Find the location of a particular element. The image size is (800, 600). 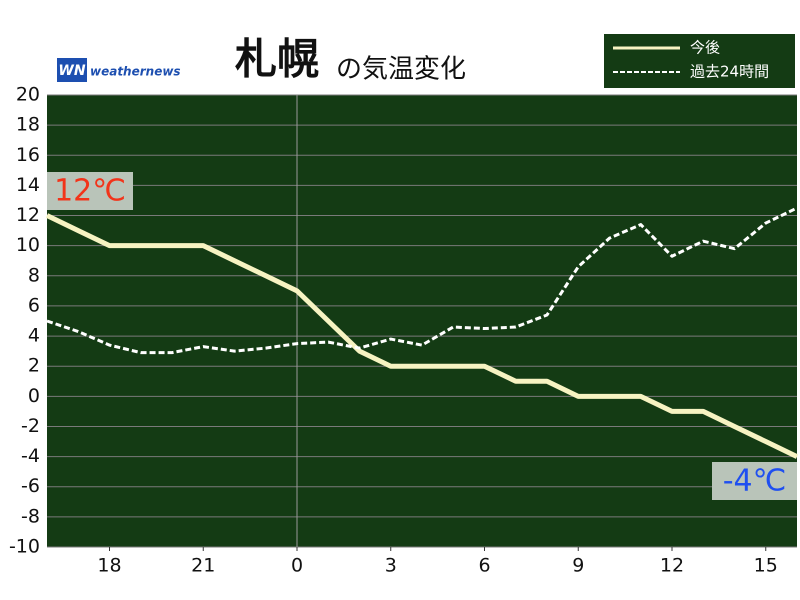

y-tick-label: -10 is located at coordinates (24, 547).